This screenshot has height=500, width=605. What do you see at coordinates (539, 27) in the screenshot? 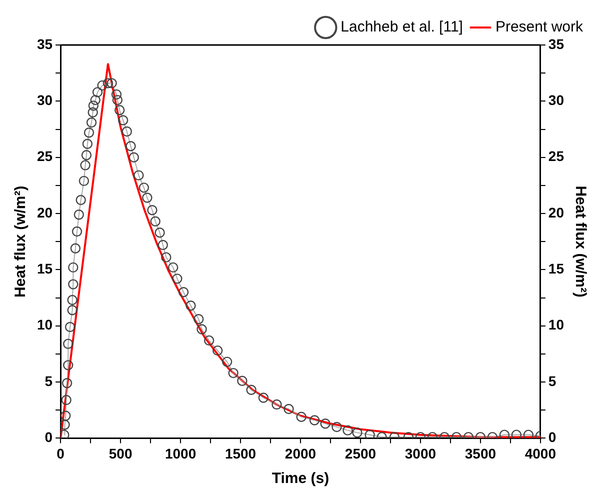
I see `legend-label: Present work` at bounding box center [539, 27].